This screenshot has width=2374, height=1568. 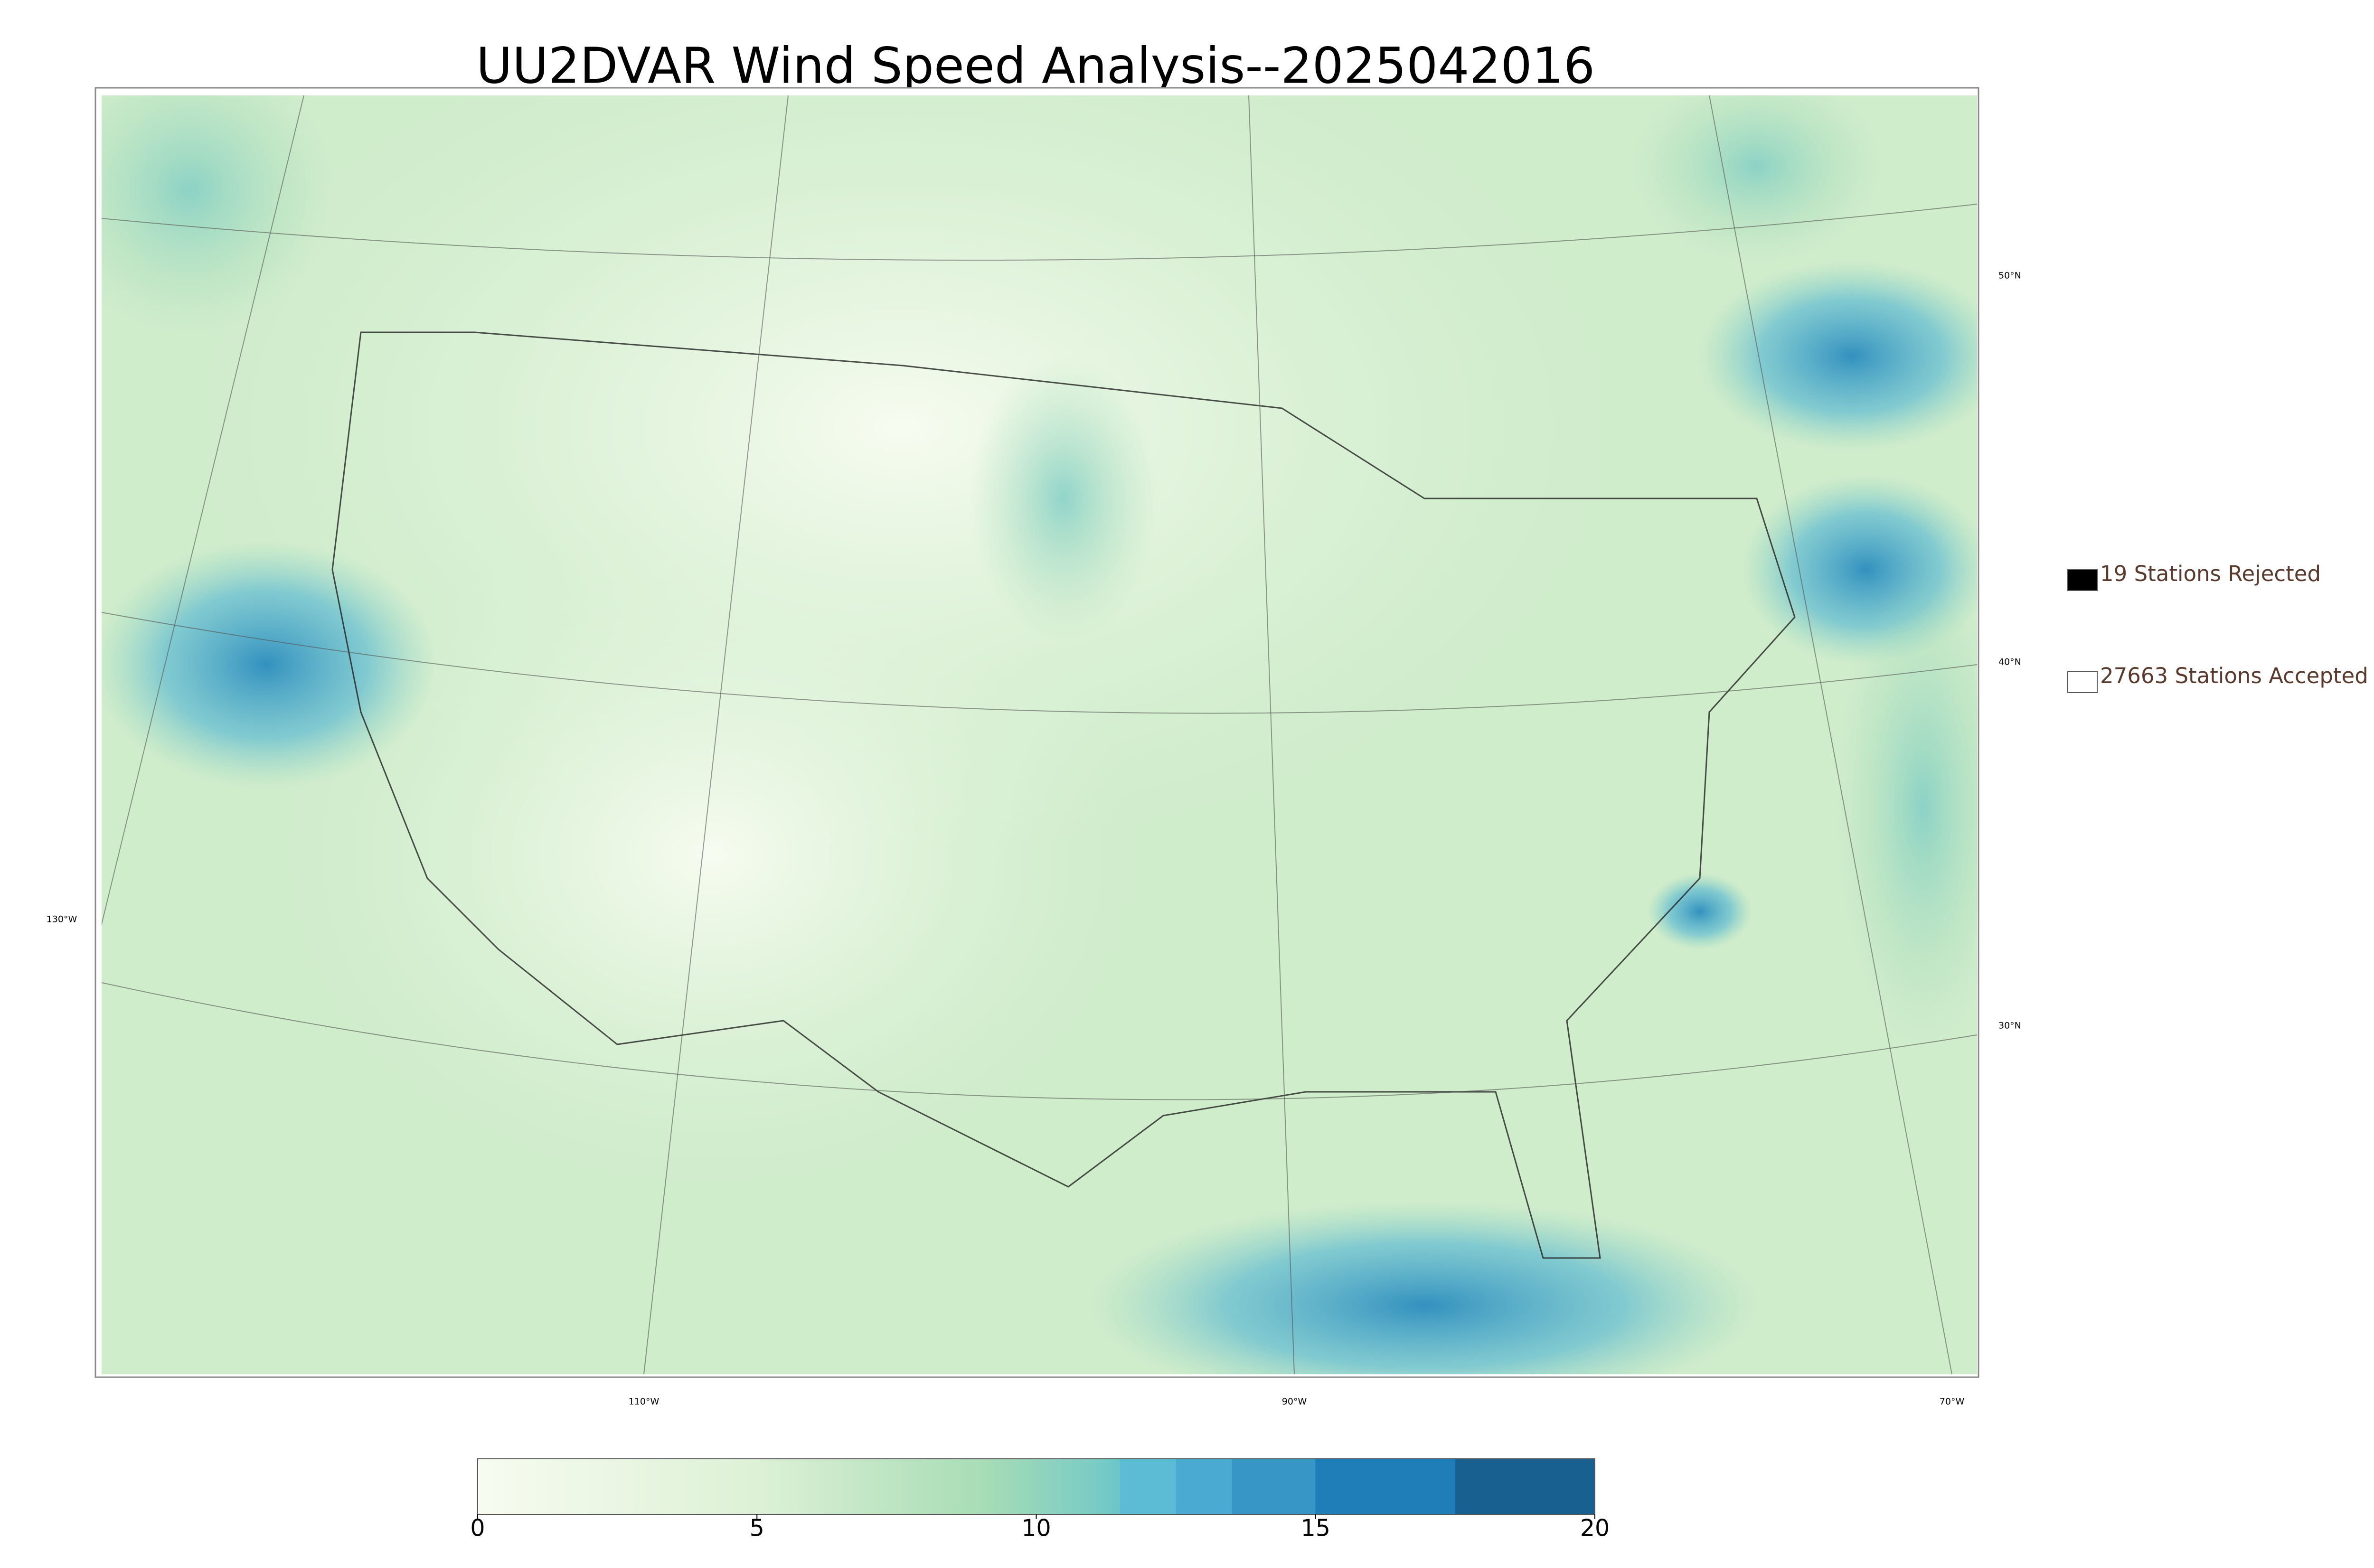 I want to click on colorbar, so click(x=1036, y=1486).